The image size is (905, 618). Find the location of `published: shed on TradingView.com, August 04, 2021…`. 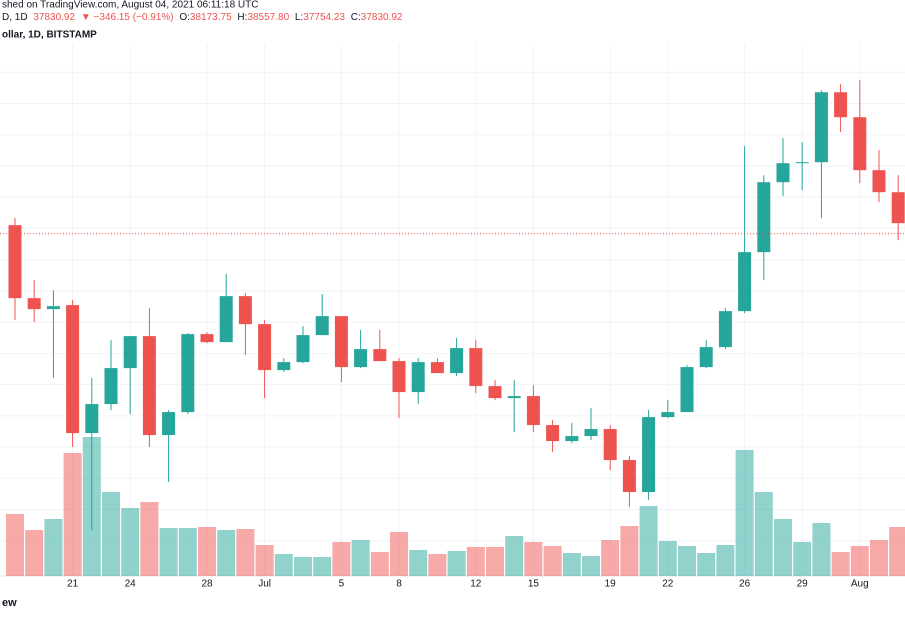

published: shed on TradingView.com, August 04, 2021… is located at coordinates (130, 5).